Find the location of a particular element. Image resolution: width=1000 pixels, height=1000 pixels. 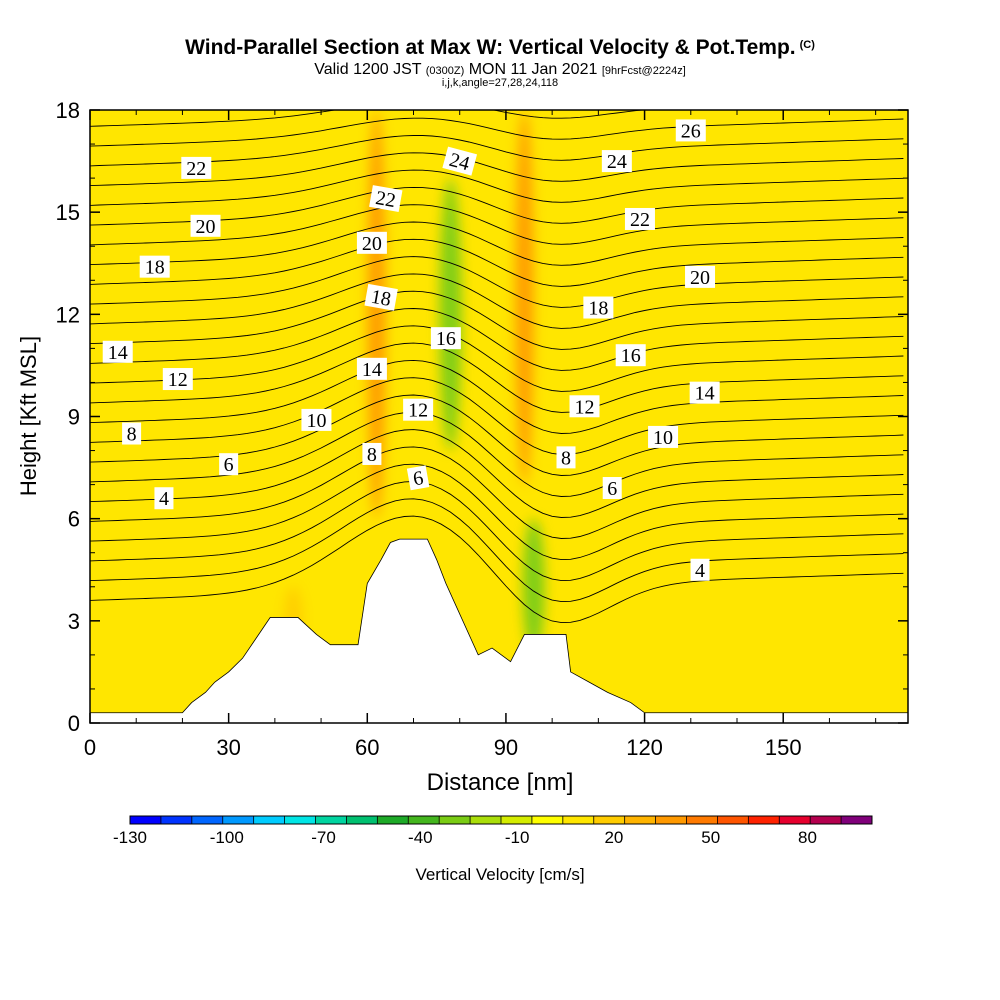

contour-label: 16 is located at coordinates (631, 356).